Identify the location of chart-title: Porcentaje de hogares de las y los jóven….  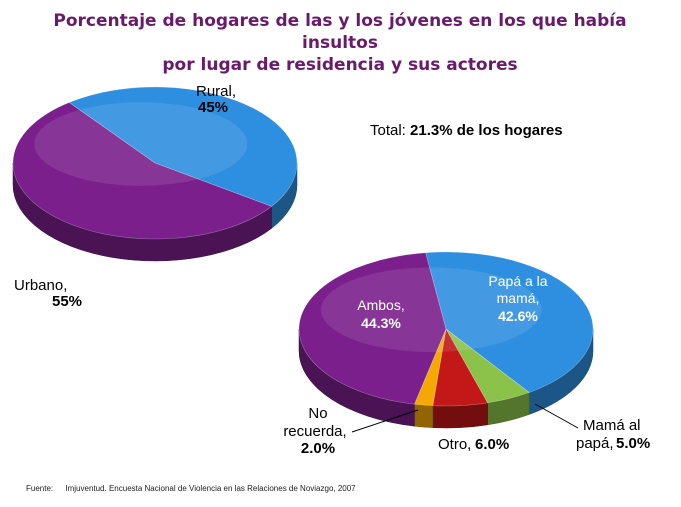
(340, 43).